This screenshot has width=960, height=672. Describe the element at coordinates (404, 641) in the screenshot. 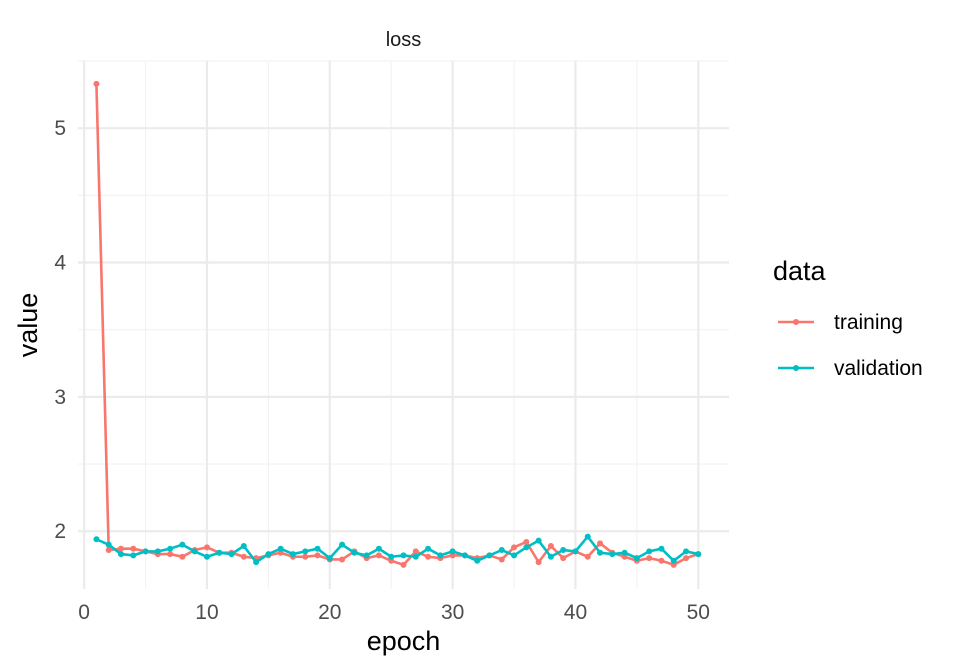

I see `x-axis-title: epoch` at that location.